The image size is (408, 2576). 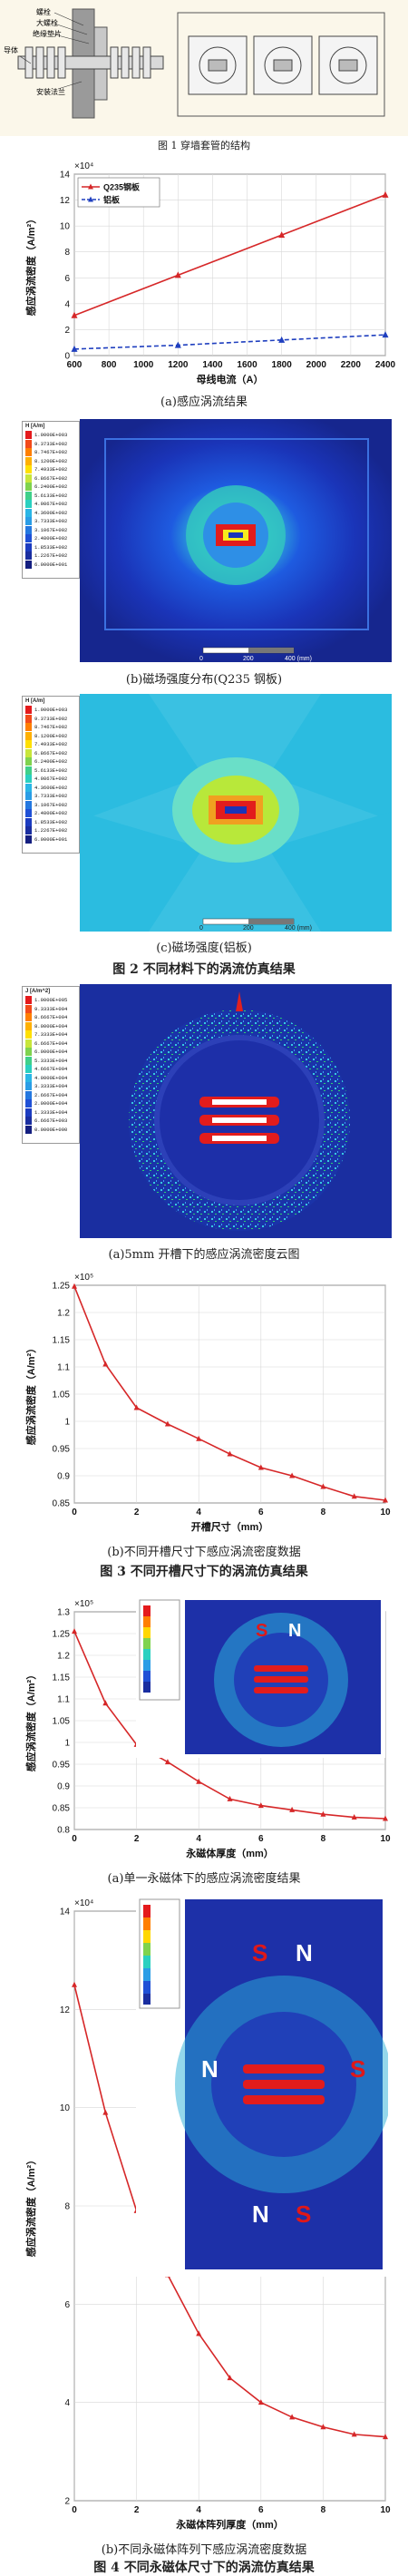 I want to click on x-tick-label: 1200, so click(x=178, y=365).